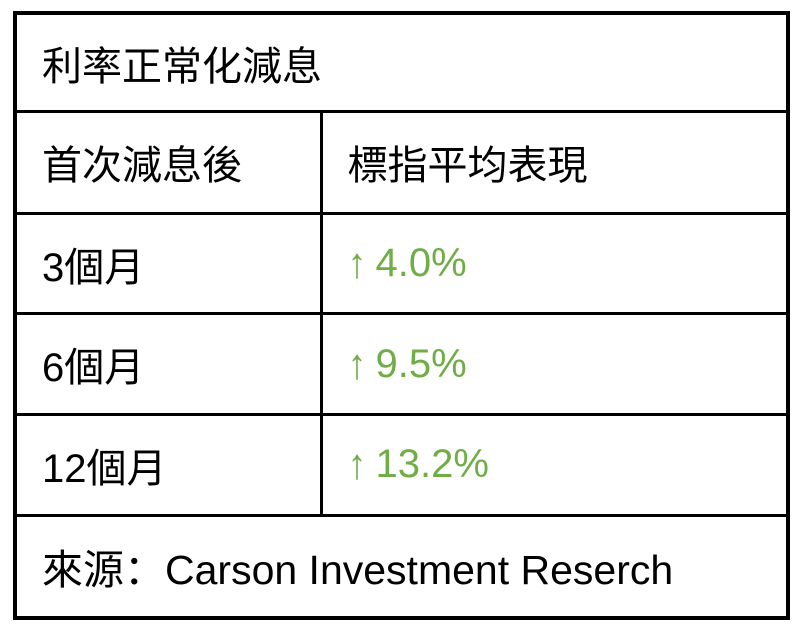 This screenshot has width=804, height=637. Describe the element at coordinates (168, 263) in the screenshot. I see `period-cell: 3個月` at that location.